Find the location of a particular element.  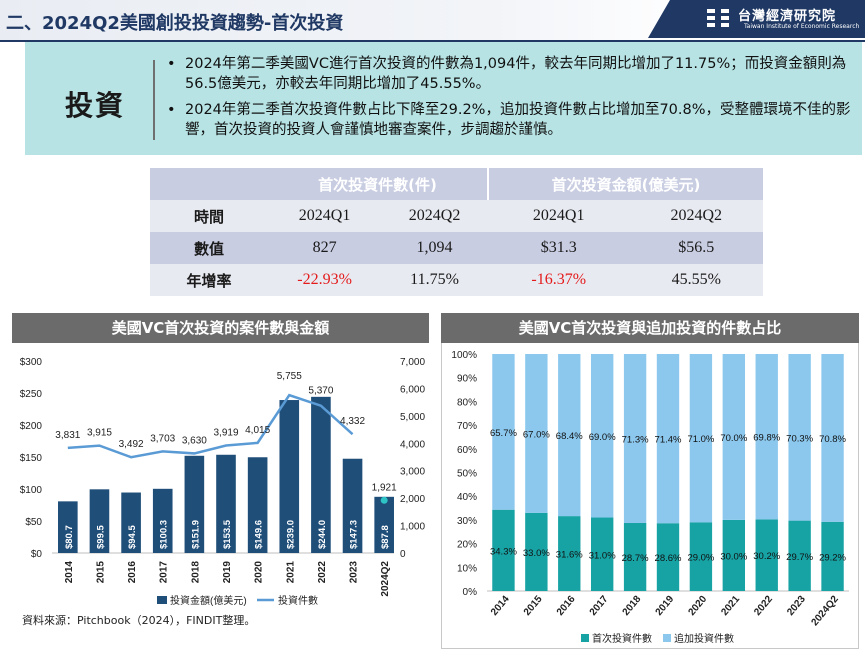

bar-value-label: 33.0% is located at coordinates (536, 553).